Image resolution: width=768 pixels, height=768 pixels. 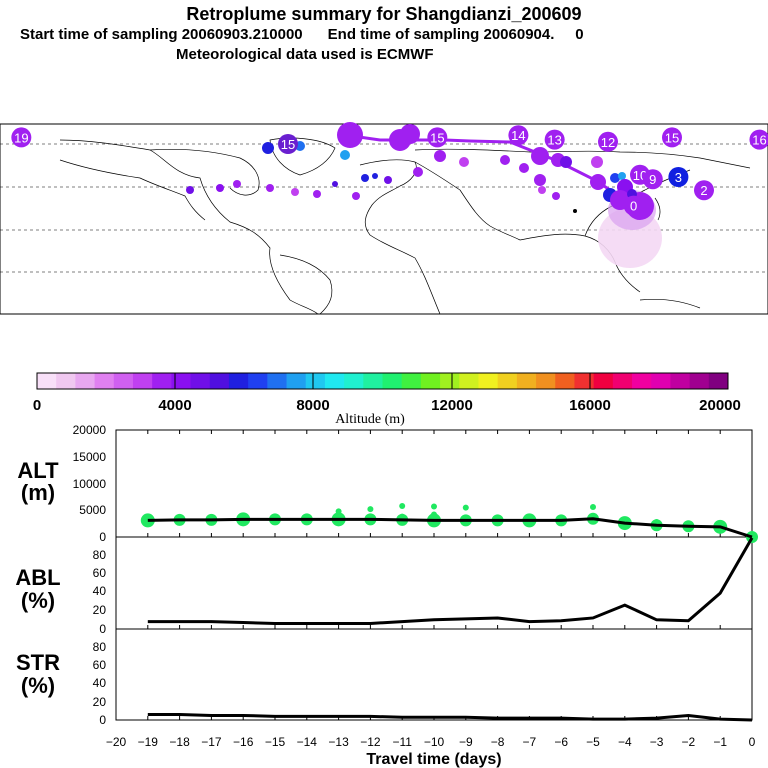 I want to click on abl-ytick: 40, so click(x=100, y=591).